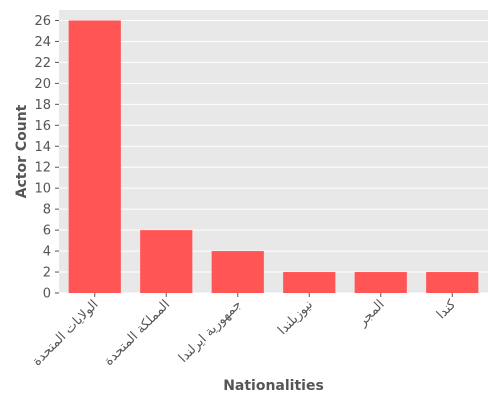 The width and height of the screenshot is (500, 400). What do you see at coordinates (47, 252) in the screenshot?
I see `y-tick-label: 4` at bounding box center [47, 252].